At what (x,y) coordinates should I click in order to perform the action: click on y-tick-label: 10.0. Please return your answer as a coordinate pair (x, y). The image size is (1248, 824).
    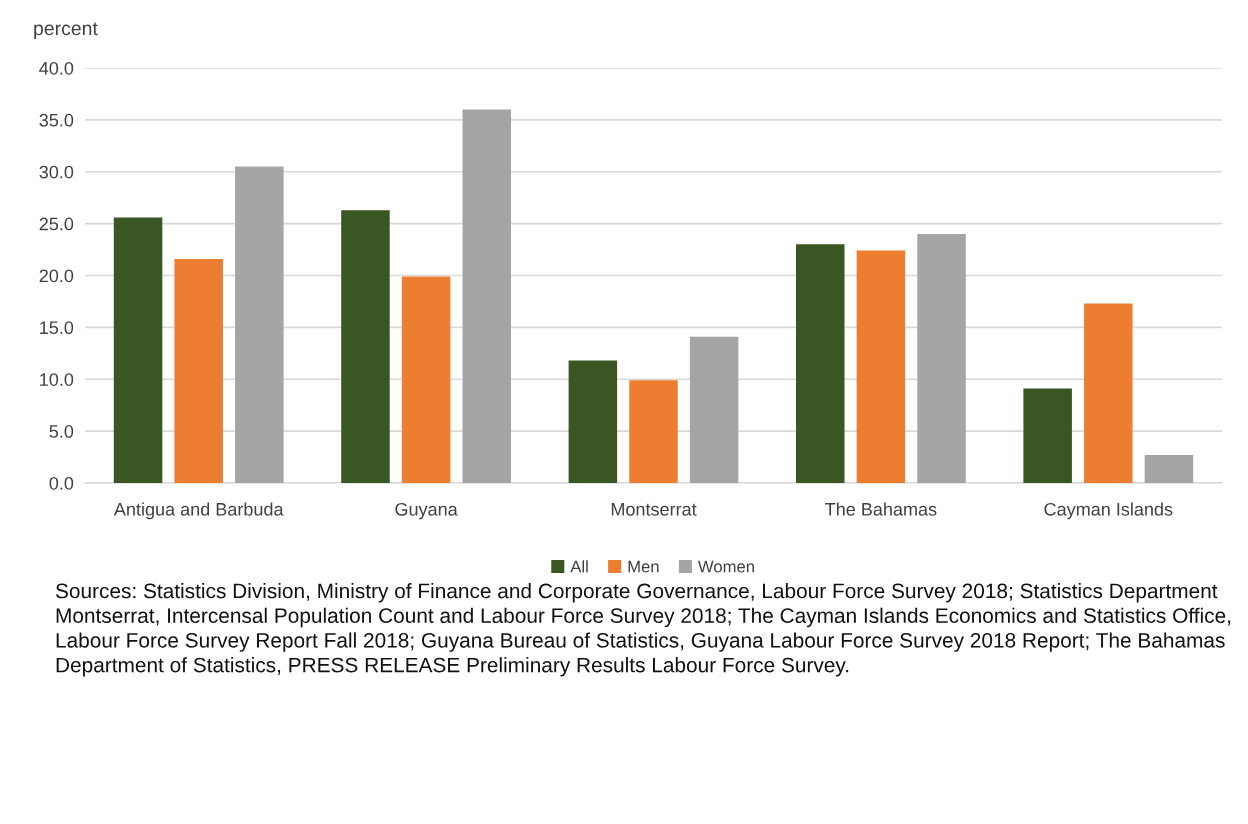
    Looking at the image, I should click on (57, 379).